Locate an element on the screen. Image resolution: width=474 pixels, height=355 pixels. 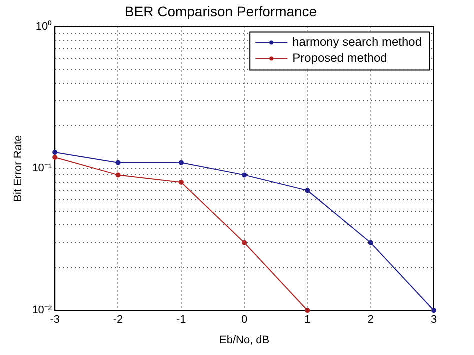
x-tick-label: -3 is located at coordinates (55, 320).